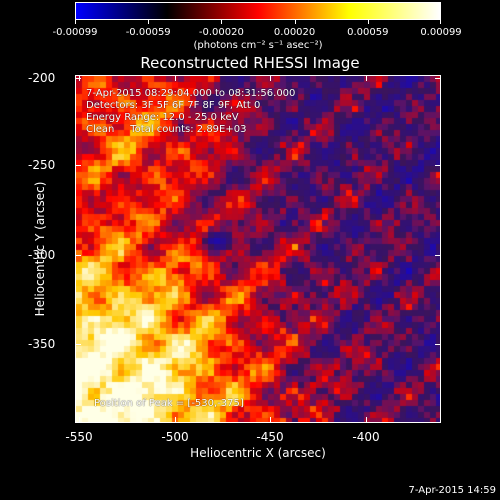  What do you see at coordinates (79, 437) in the screenshot?
I see `x-tick-label: -550` at bounding box center [79, 437].